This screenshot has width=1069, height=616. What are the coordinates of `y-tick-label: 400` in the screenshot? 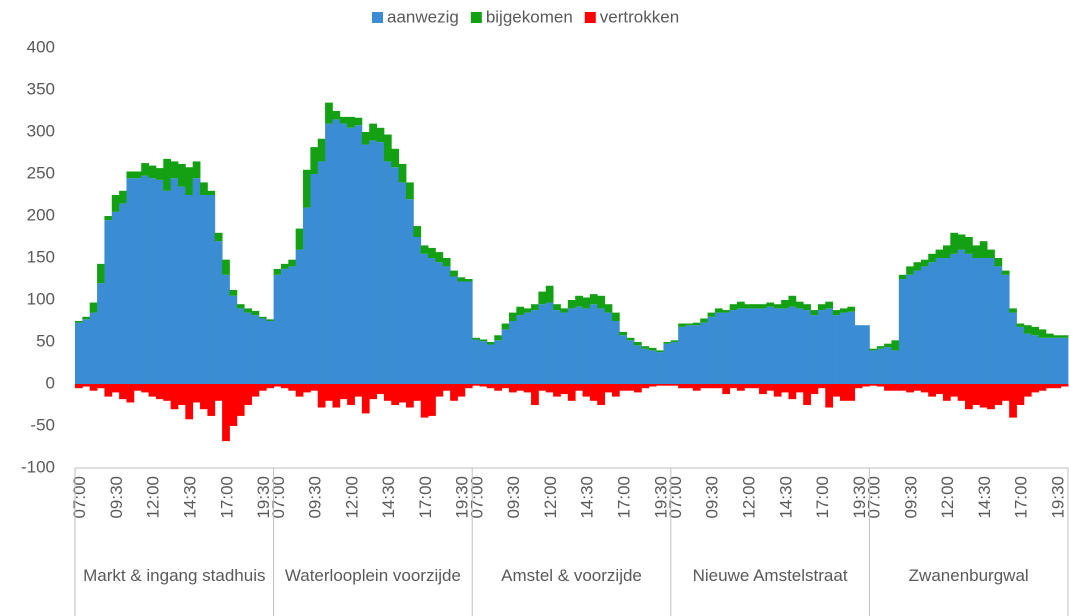 It's located at (41, 46).